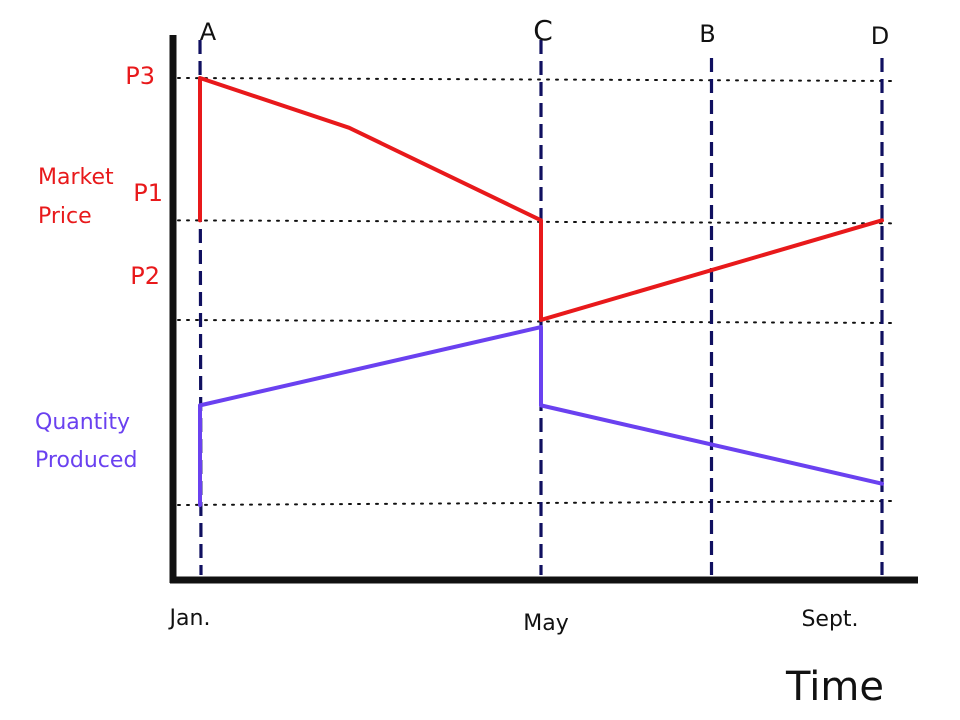 The image size is (960, 720). What do you see at coordinates (76, 177) in the screenshot?
I see `series-label-market-price-line1: Market` at bounding box center [76, 177].